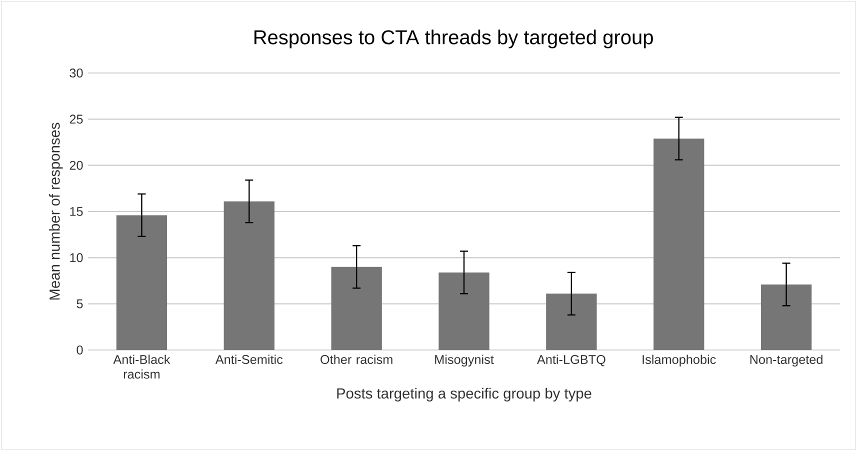 This screenshot has width=857, height=451. I want to click on y-tick-label: 0, so click(79, 350).